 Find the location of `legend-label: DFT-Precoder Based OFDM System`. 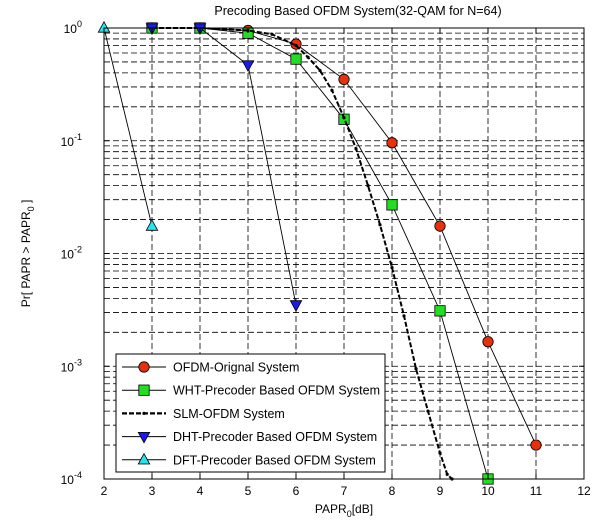

legend-label: DFT-Precoder Based OFDM System is located at coordinates (274, 460).